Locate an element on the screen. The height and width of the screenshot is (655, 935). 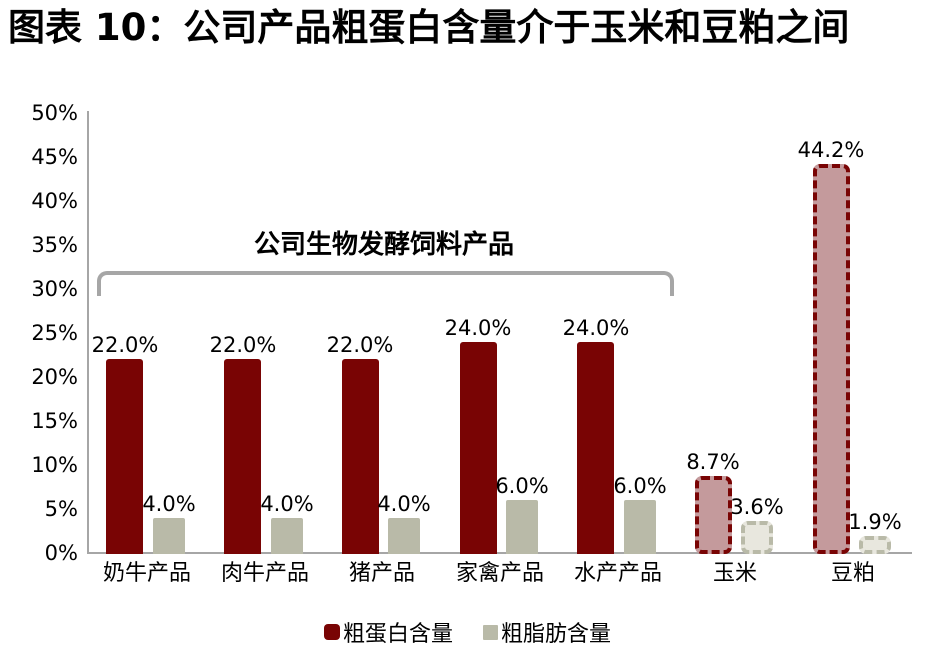
y-tick-label: 10% is located at coordinates (54, 465).